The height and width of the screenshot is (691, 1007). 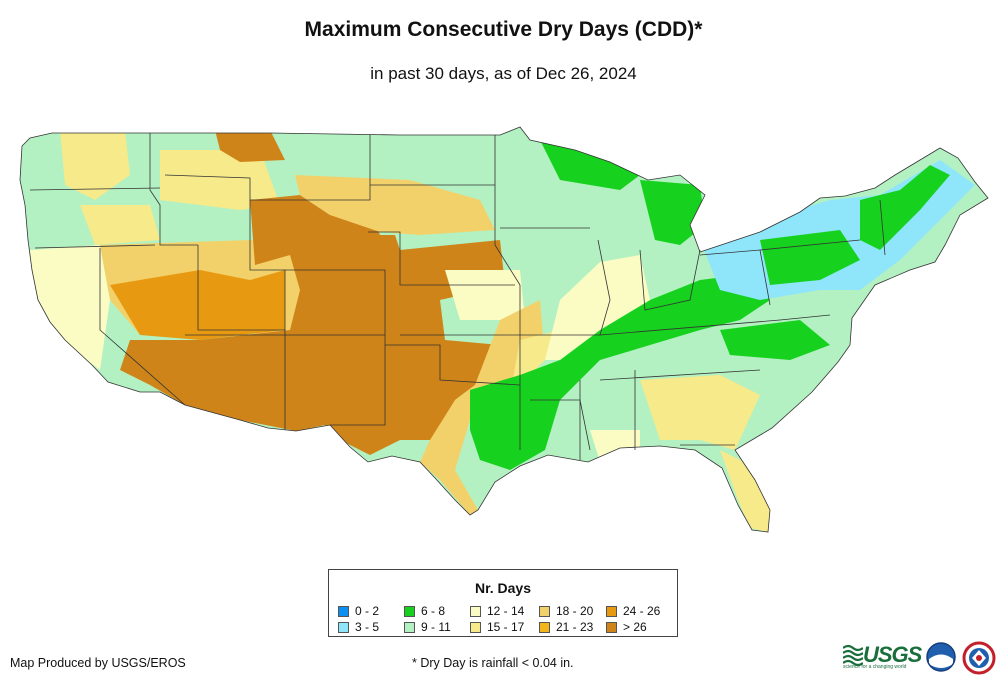 What do you see at coordinates (979, 658) in the screenshot?
I see `nws-logo-icon` at bounding box center [979, 658].